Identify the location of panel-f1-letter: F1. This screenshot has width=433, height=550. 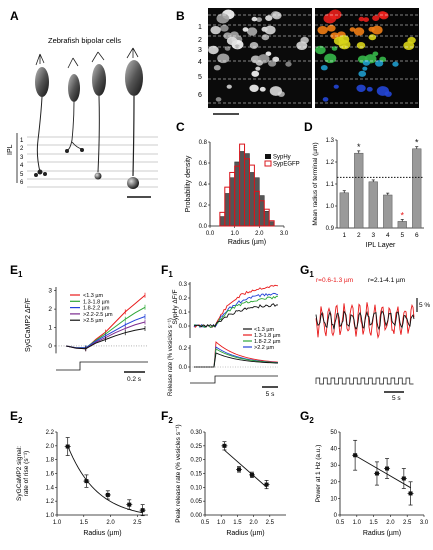
(167, 271).